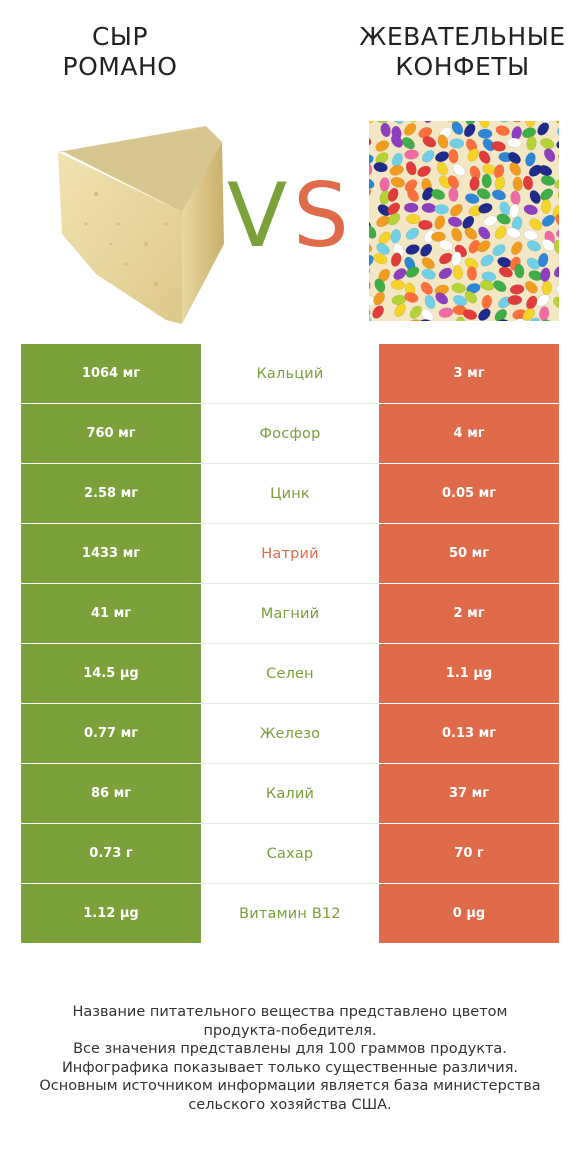  What do you see at coordinates (290, 374) in the screenshot?
I see `table-row: 1064 мг Кальций 3 мг` at bounding box center [290, 374].